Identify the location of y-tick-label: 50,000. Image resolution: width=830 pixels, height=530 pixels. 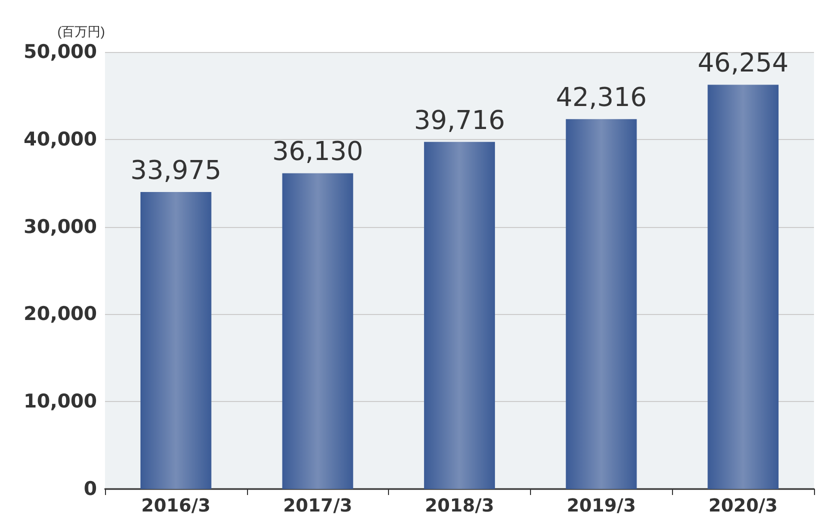
(60, 52).